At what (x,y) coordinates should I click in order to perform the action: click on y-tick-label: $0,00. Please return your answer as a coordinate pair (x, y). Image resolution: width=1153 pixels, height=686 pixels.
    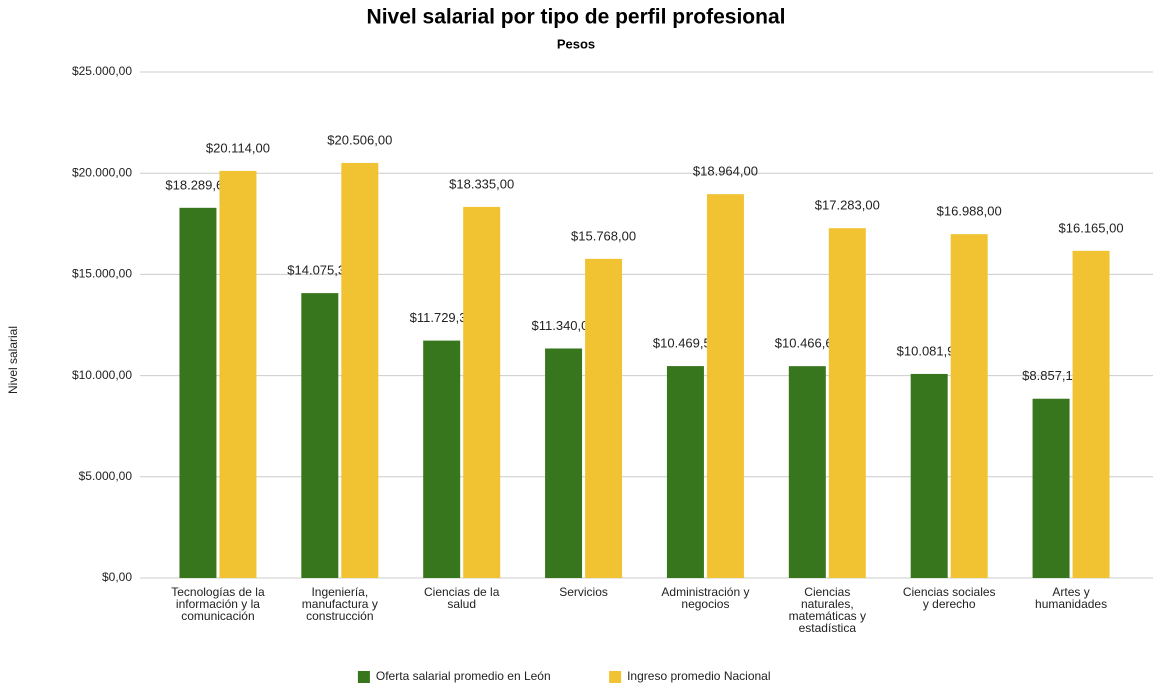
    Looking at the image, I should click on (117, 577).